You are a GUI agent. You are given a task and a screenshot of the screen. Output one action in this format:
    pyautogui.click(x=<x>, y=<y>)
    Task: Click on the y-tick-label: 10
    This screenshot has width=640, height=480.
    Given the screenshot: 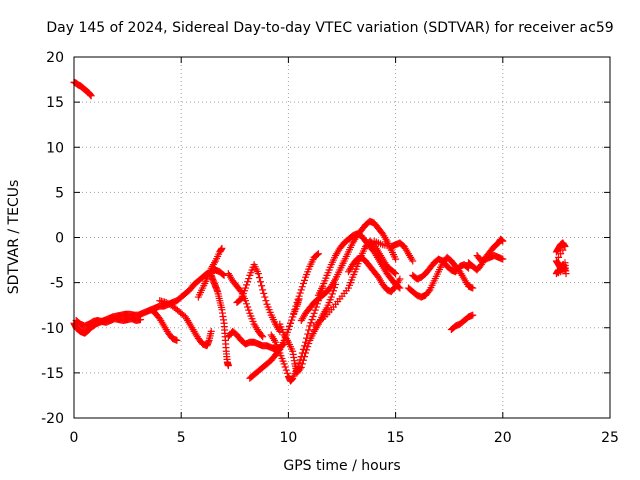 What is the action you would take?
    pyautogui.click(x=55, y=148)
    